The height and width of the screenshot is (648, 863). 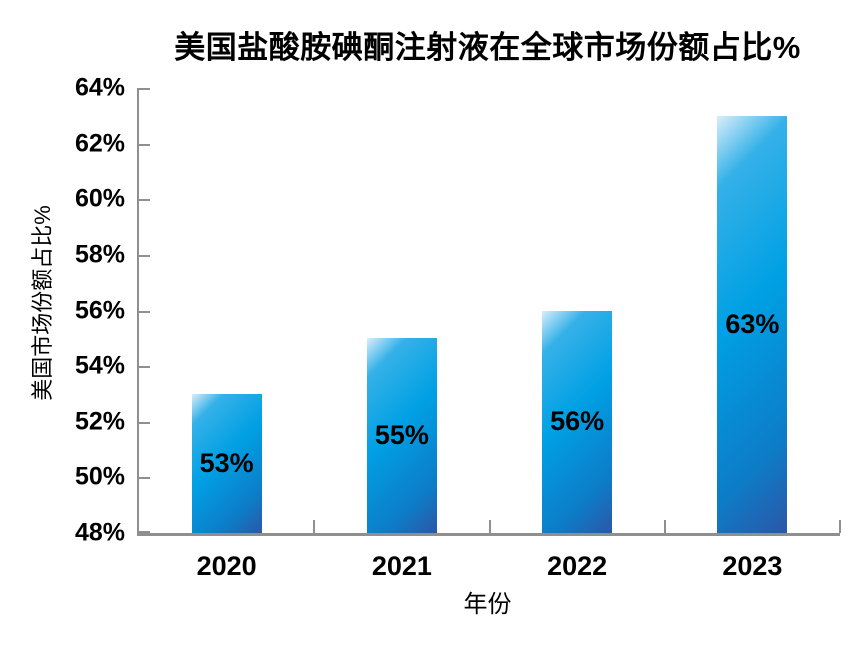 I want to click on x-tick-label: 2021, so click(x=401, y=566).